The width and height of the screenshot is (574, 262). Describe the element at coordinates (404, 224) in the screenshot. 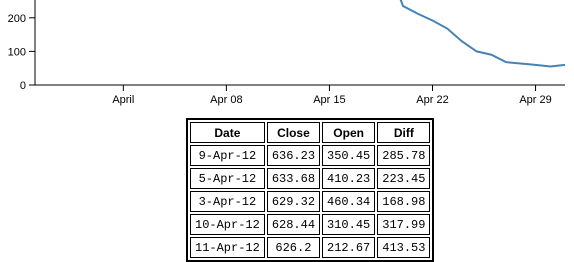

I see `table-cell: 317.99` at that location.